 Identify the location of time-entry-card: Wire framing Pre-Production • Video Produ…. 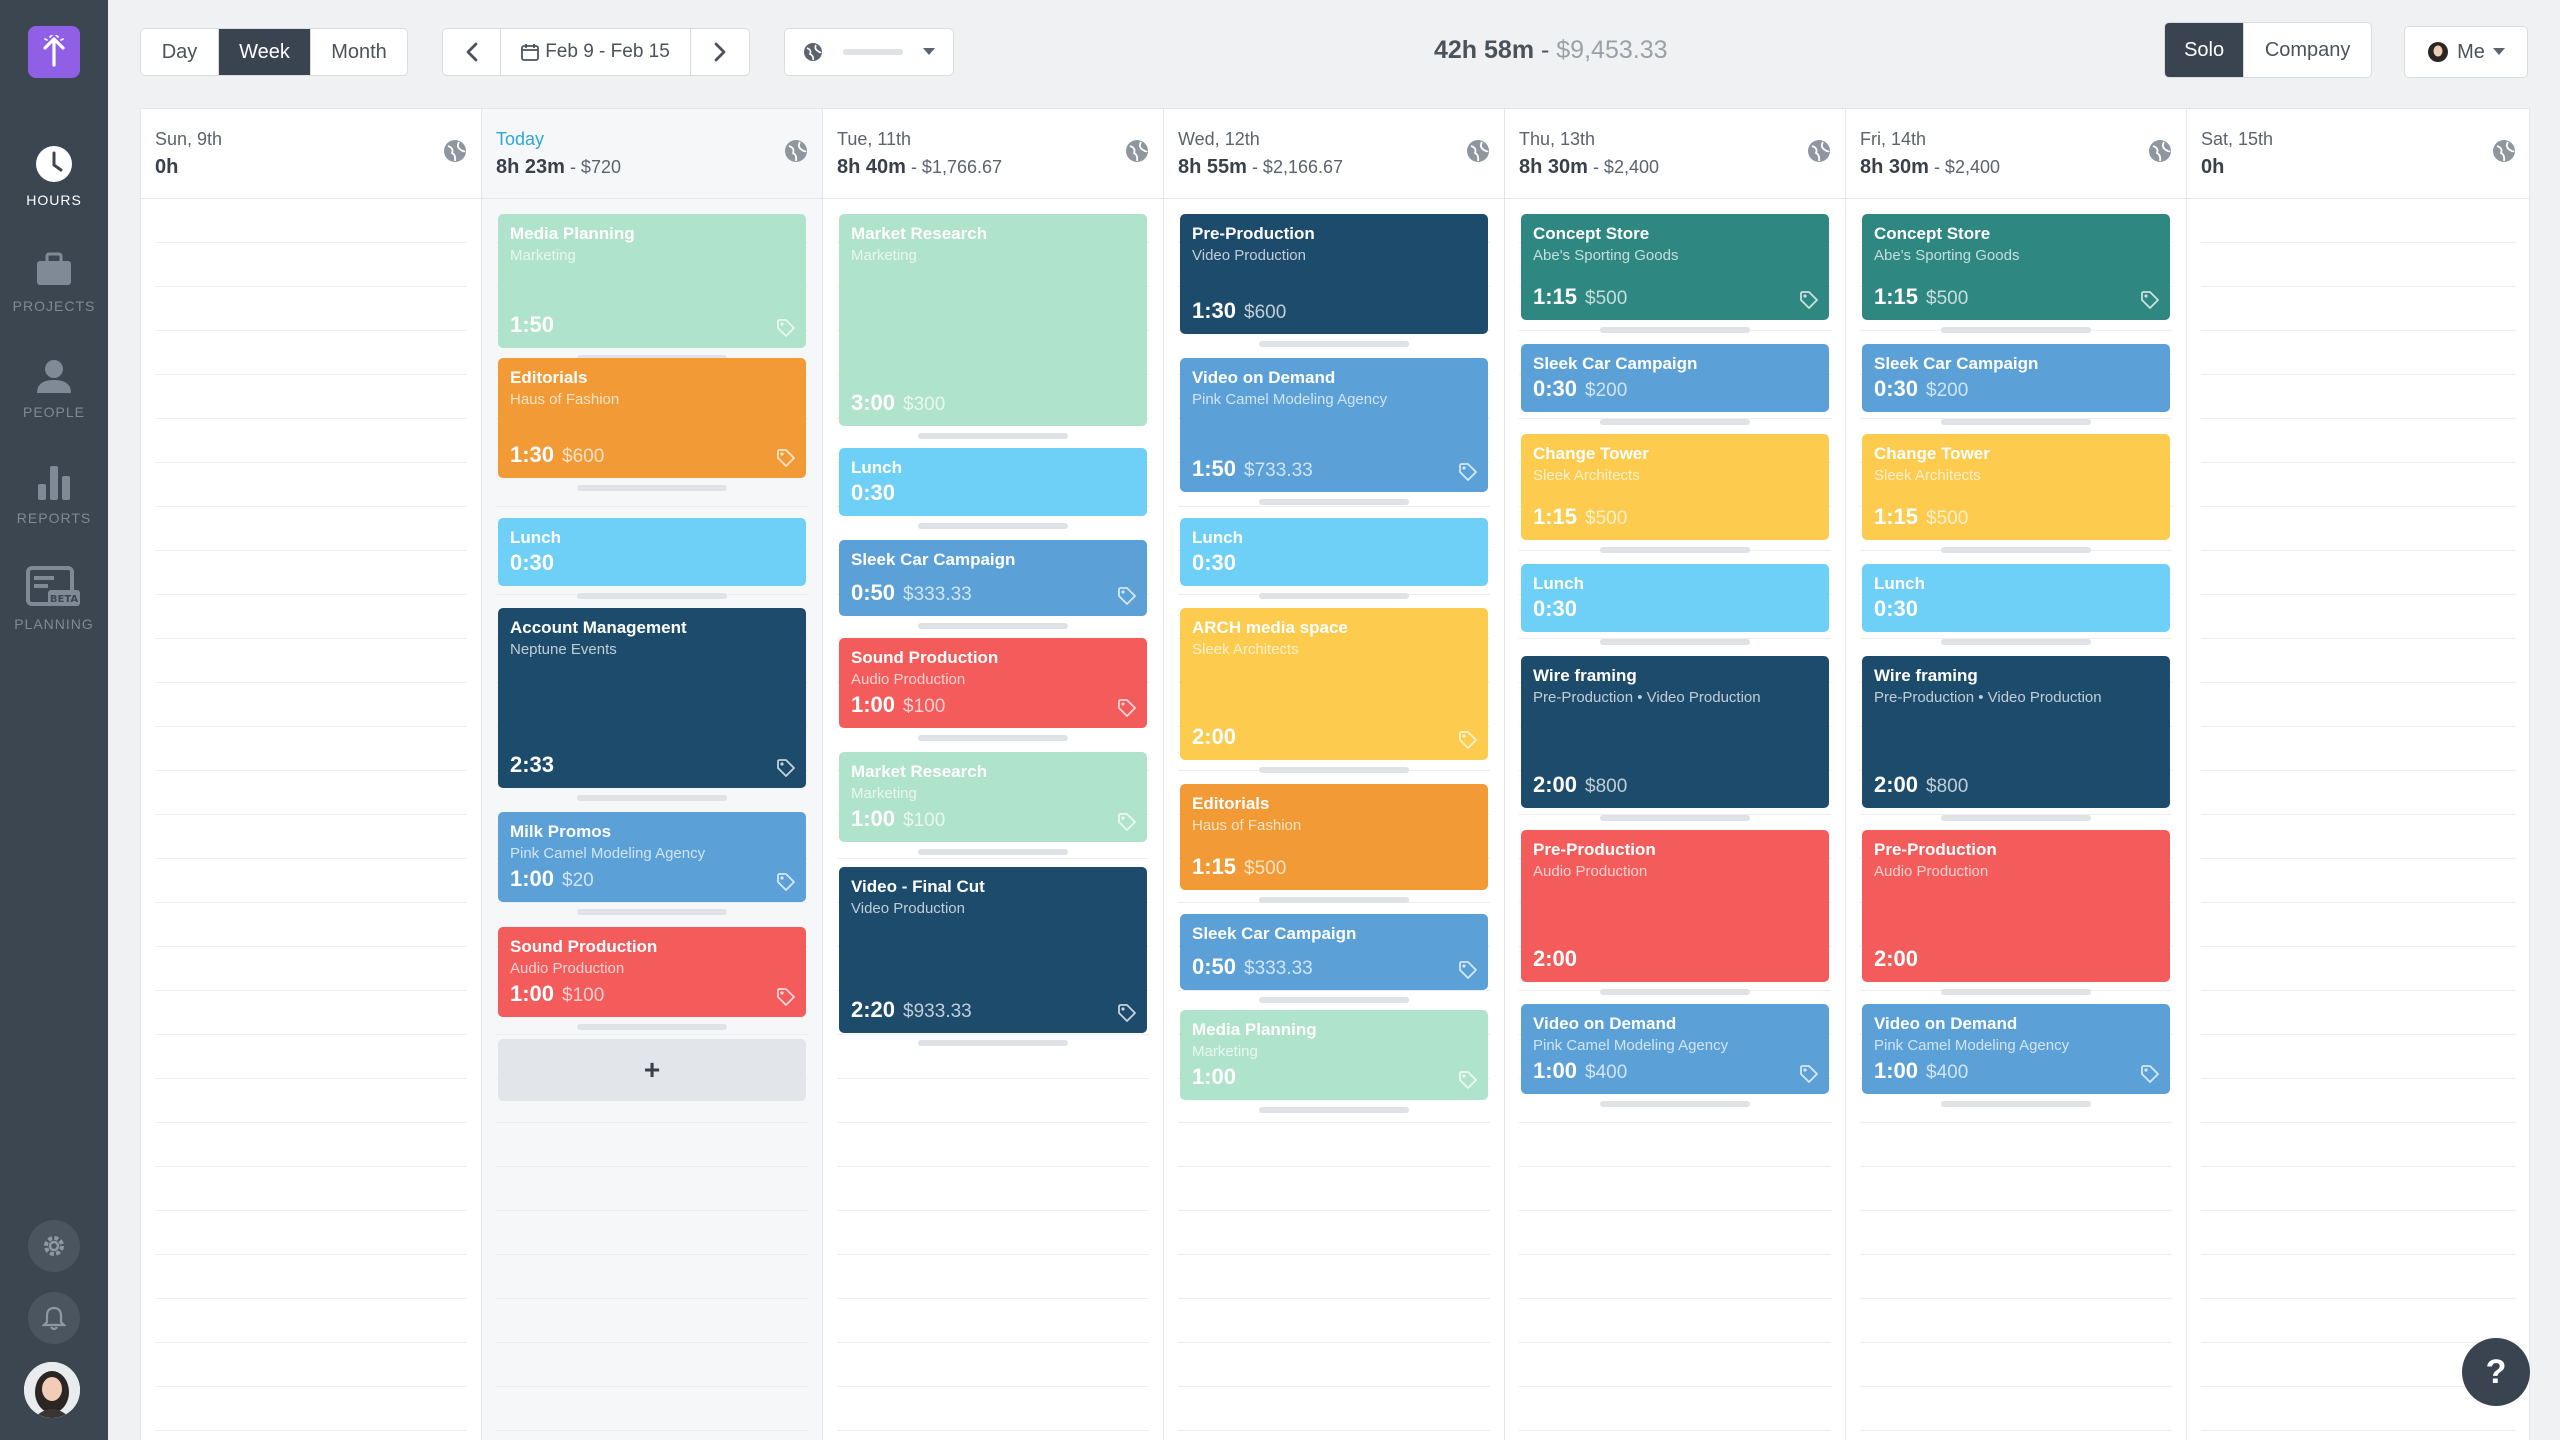
(2016, 732).